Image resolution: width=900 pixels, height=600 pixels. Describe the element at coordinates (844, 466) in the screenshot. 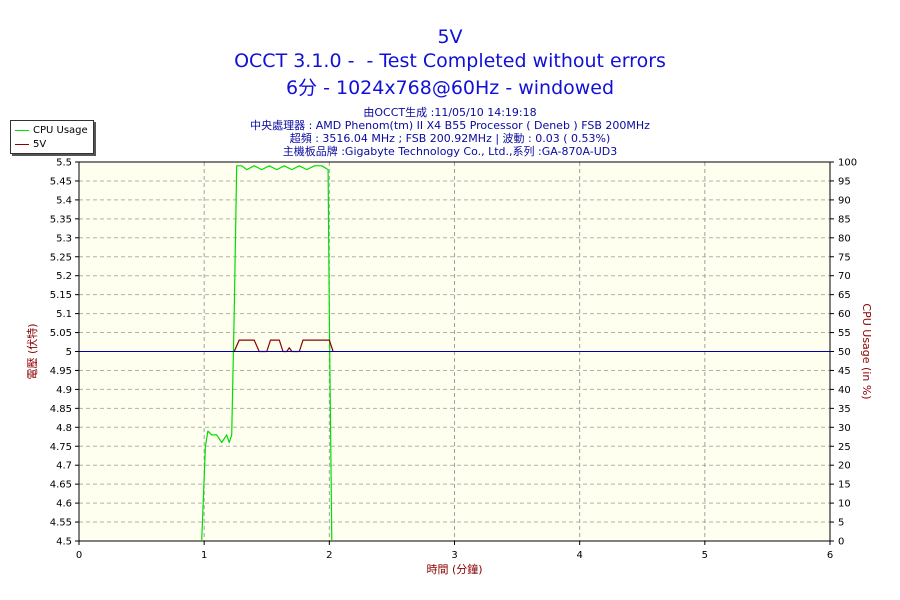

I see `y2-tick-label: 20` at that location.